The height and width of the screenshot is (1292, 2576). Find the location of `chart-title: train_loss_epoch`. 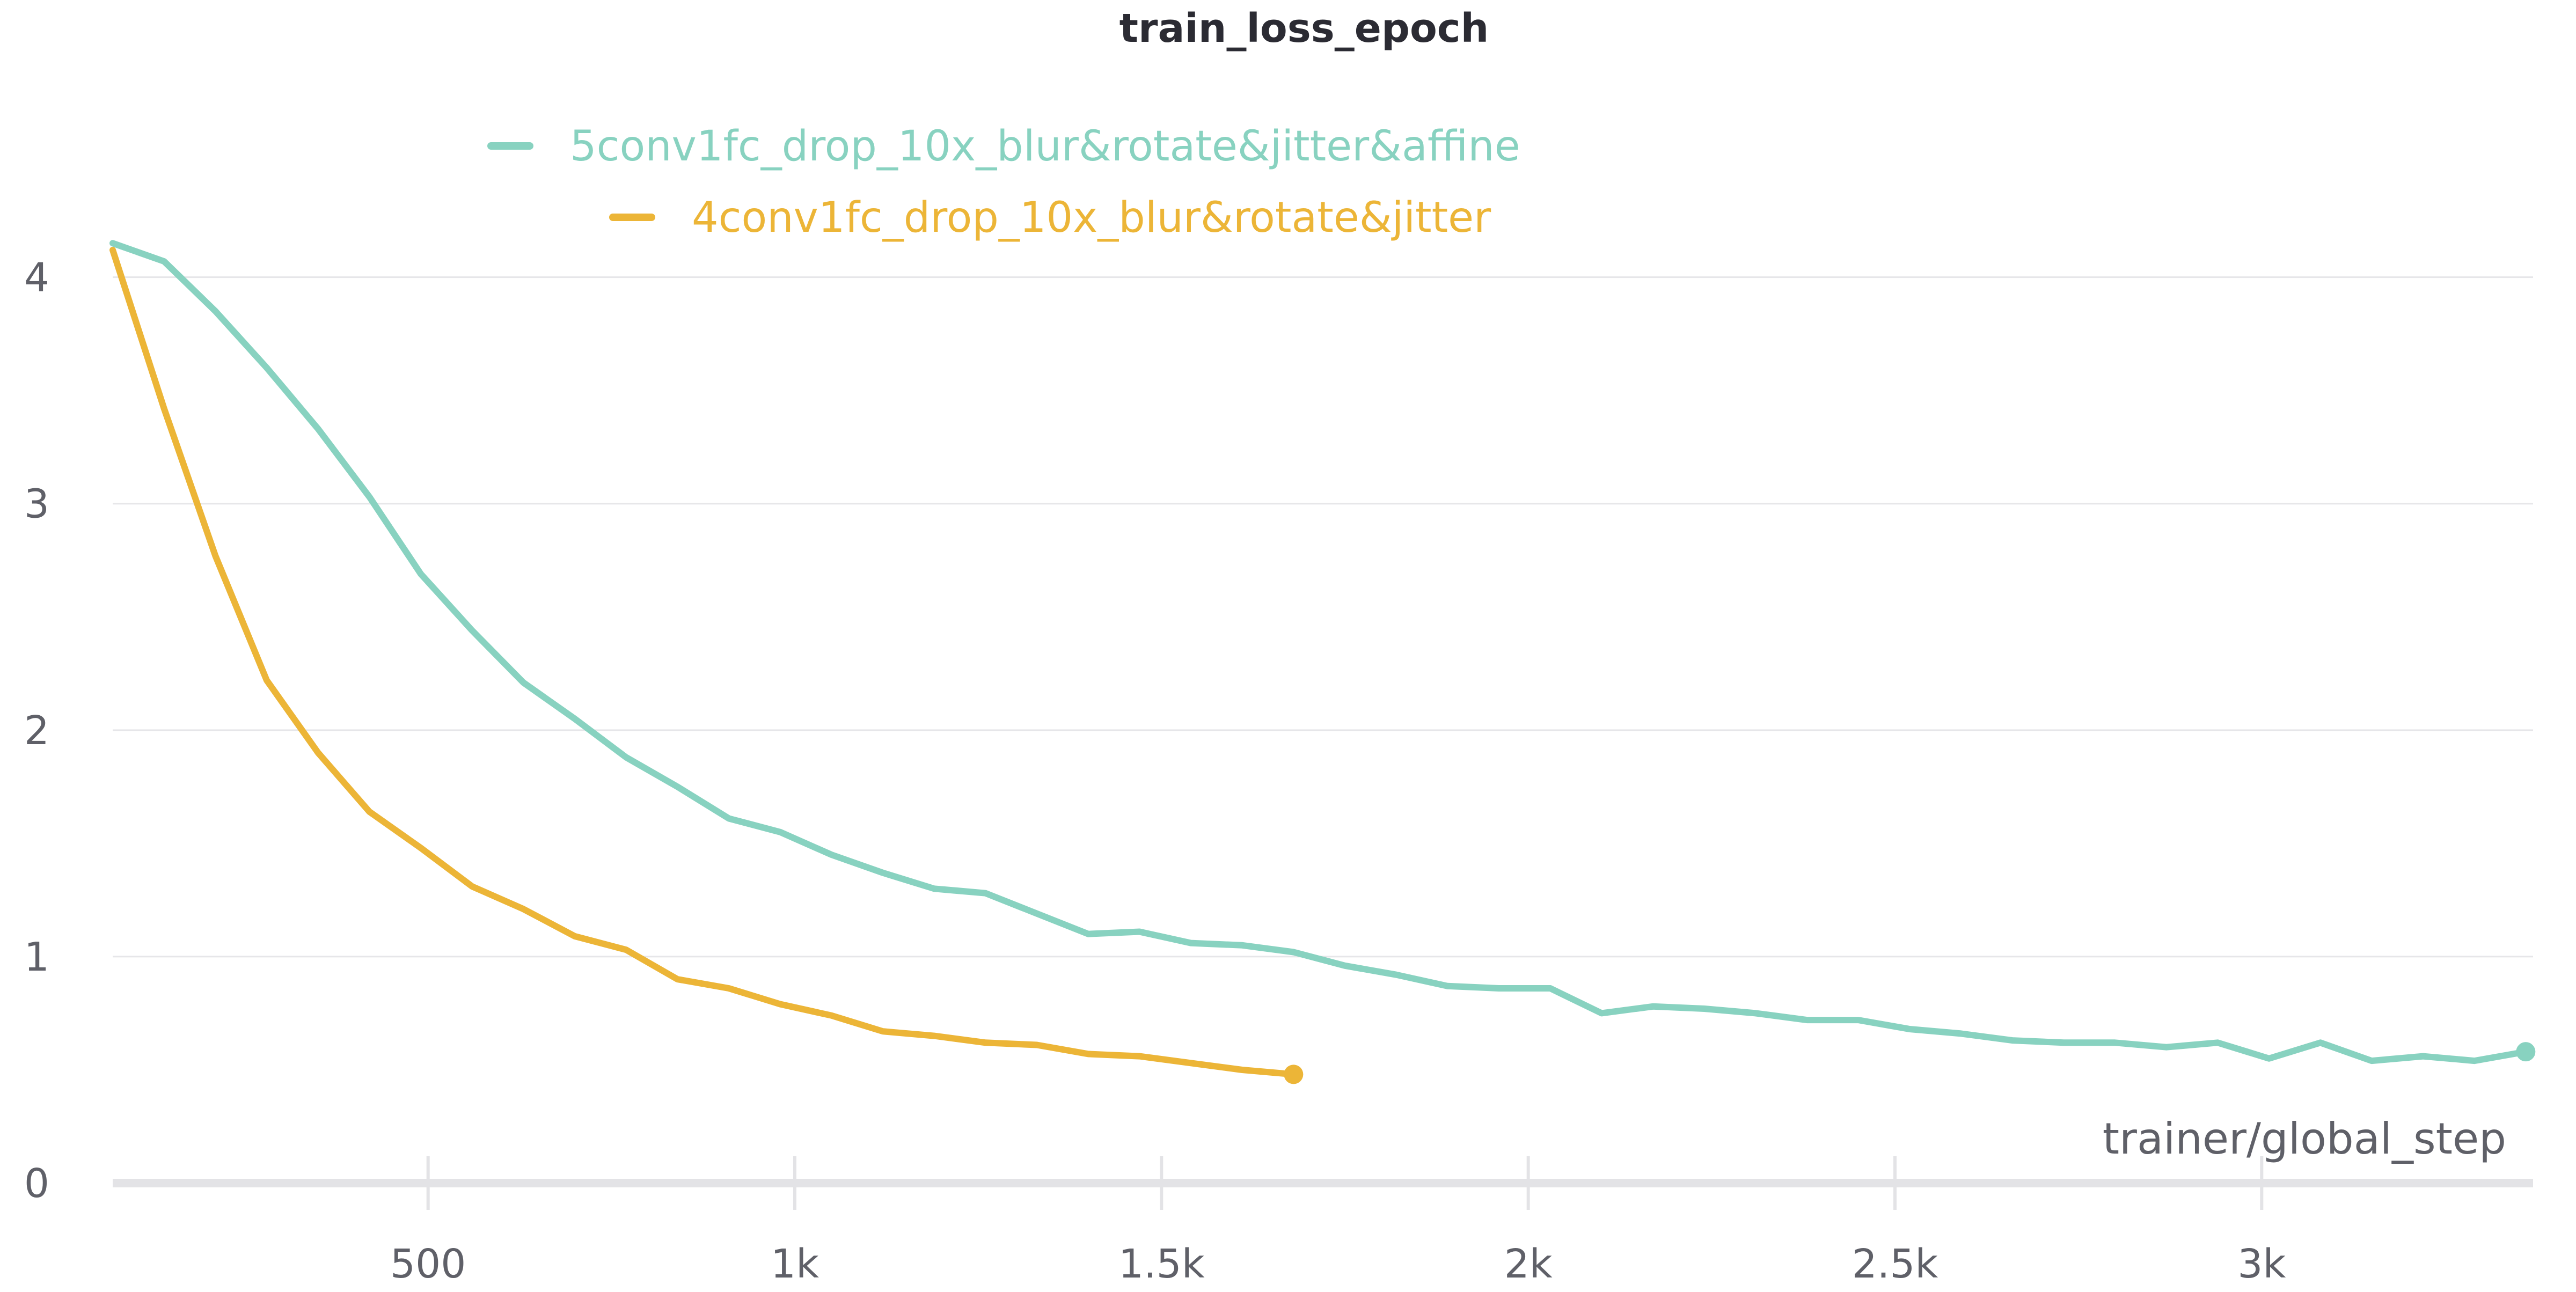

chart-title: train_loss_epoch is located at coordinates (1304, 28).